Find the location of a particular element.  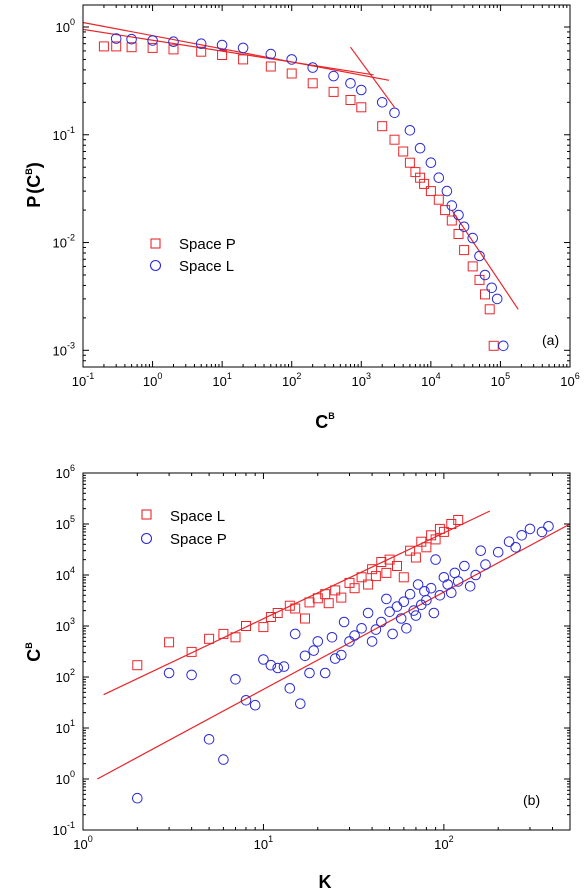

y-tick-label: 10⁻¹ is located at coordinates (64, 829).